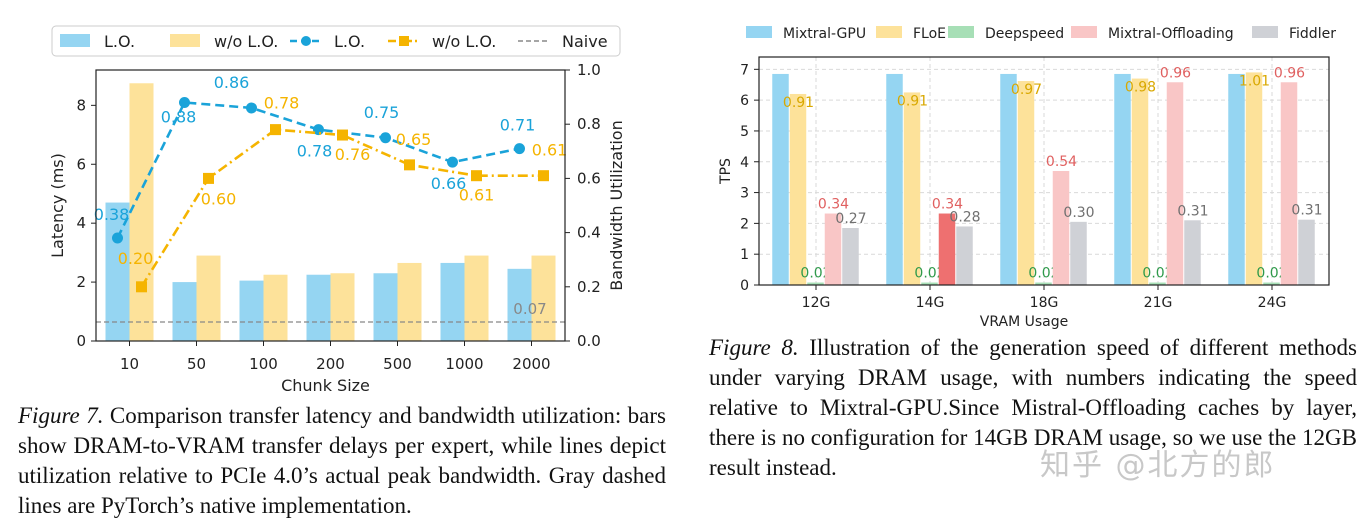 The image size is (1372, 521). I want to click on y-tick-label: 8, so click(81, 105).